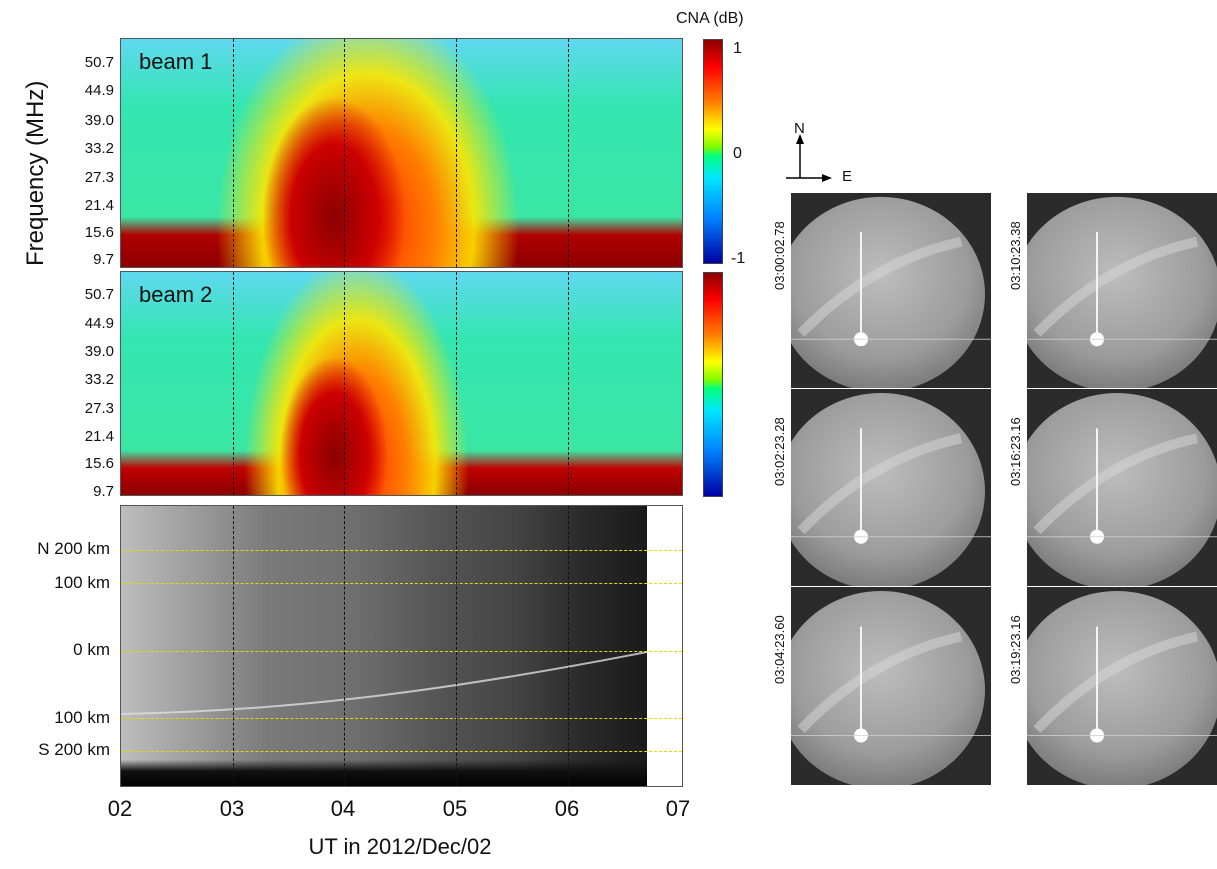  I want to click on sky-label-3: 03:04:23.60, so click(779, 649).